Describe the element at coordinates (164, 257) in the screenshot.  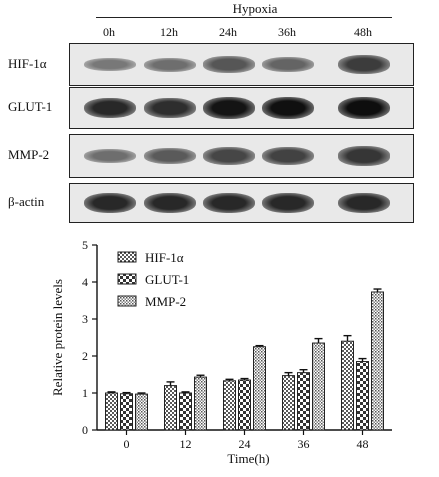
I see `legend-label: HIF-1α` at that location.